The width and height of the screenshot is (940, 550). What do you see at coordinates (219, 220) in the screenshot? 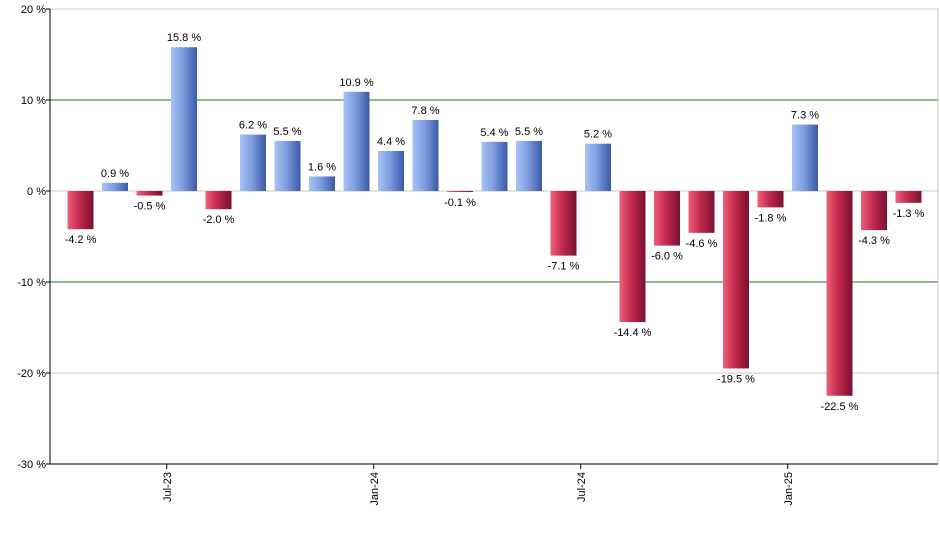
I see `data-label-Oct-23: -2.0 %` at bounding box center [219, 220].